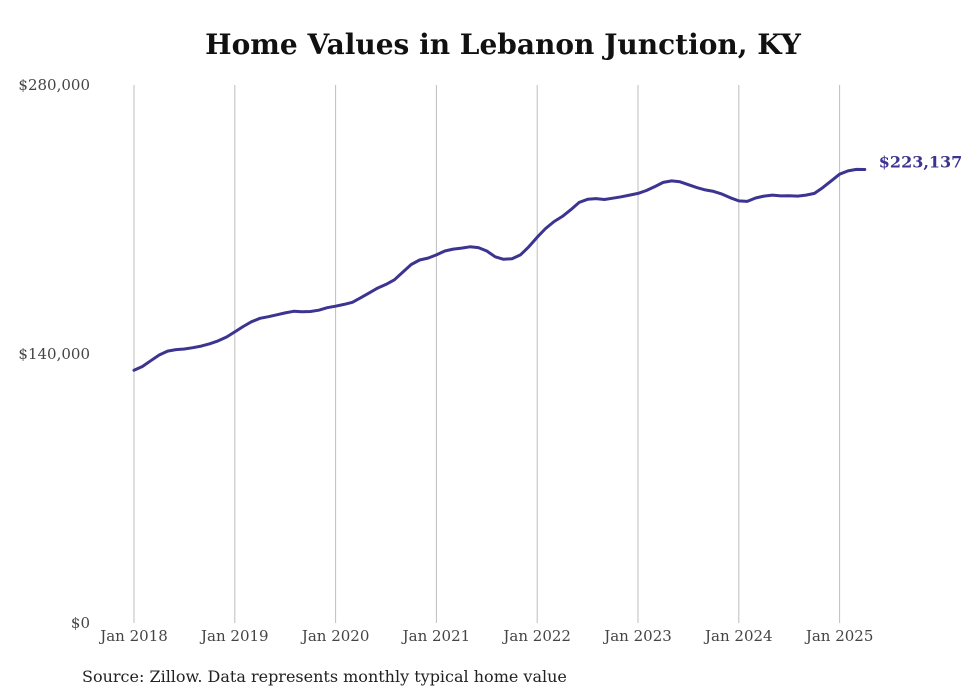 The image size is (980, 699). What do you see at coordinates (738, 636) in the screenshot?
I see `x-tick-label: Jan 2024` at bounding box center [738, 636].